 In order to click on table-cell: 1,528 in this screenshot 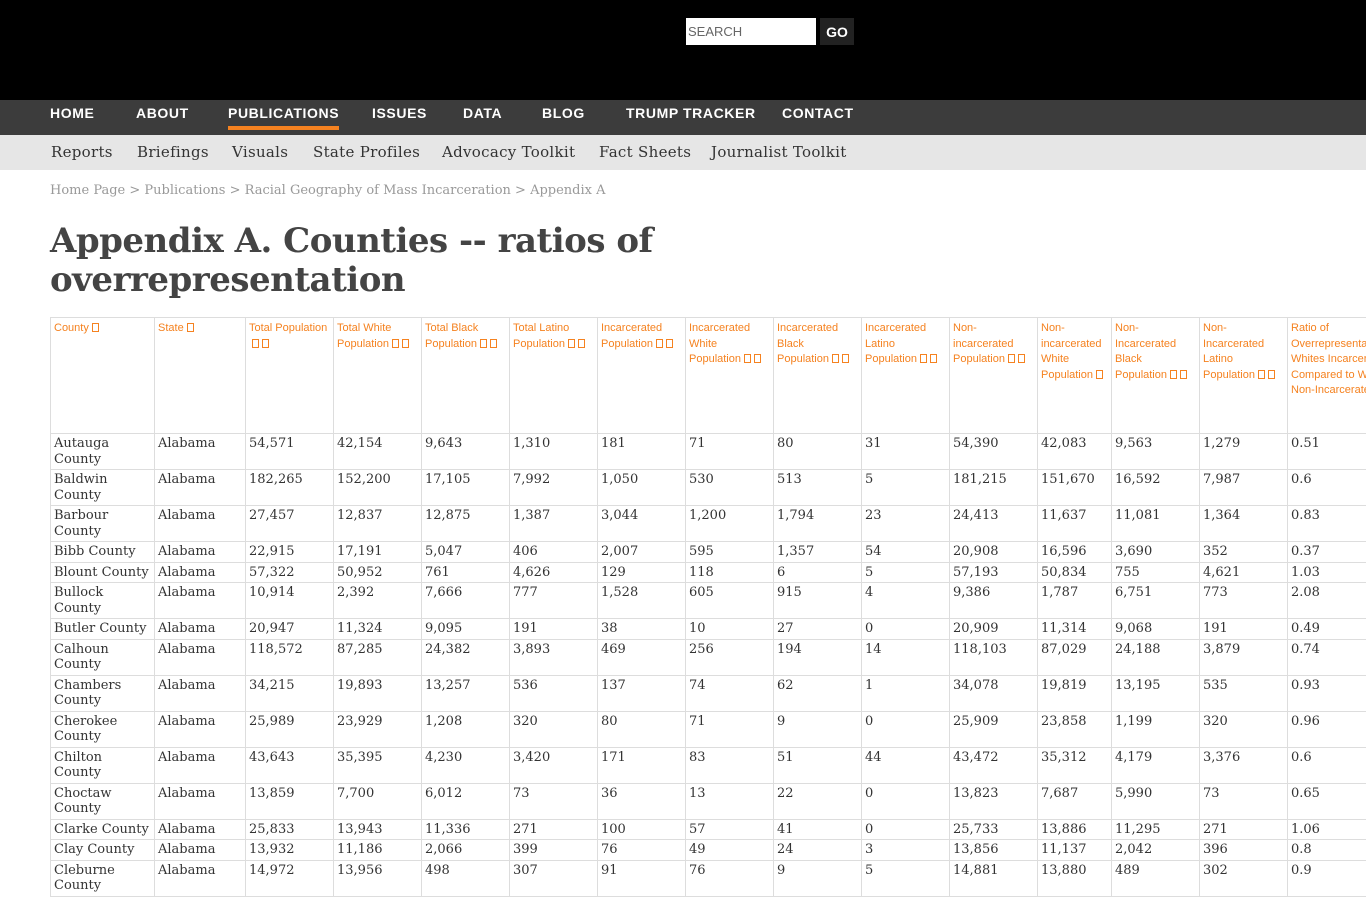, I will do `click(642, 601)`.